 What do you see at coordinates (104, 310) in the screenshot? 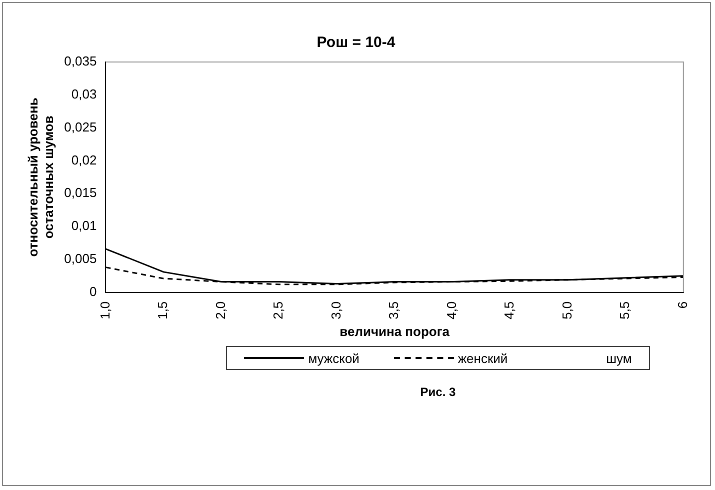
I see `x-tick-label: 1,0` at bounding box center [104, 310].